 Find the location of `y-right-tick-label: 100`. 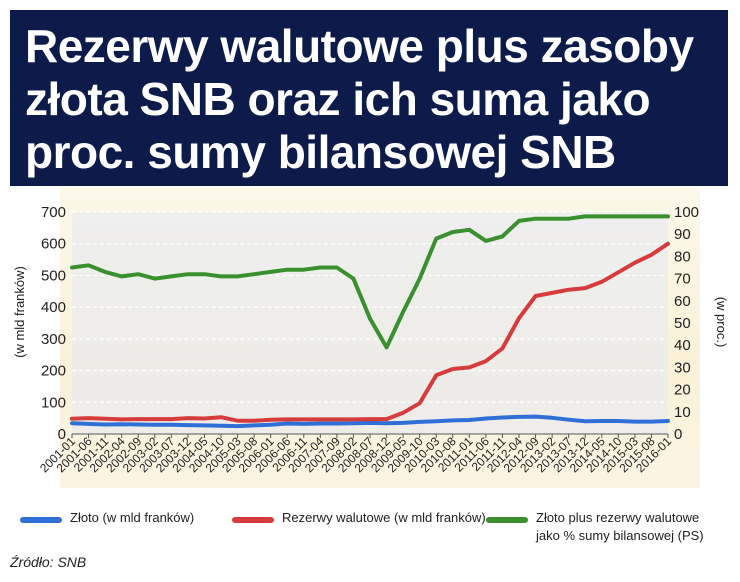

y-right-tick-label: 100 is located at coordinates (686, 212).